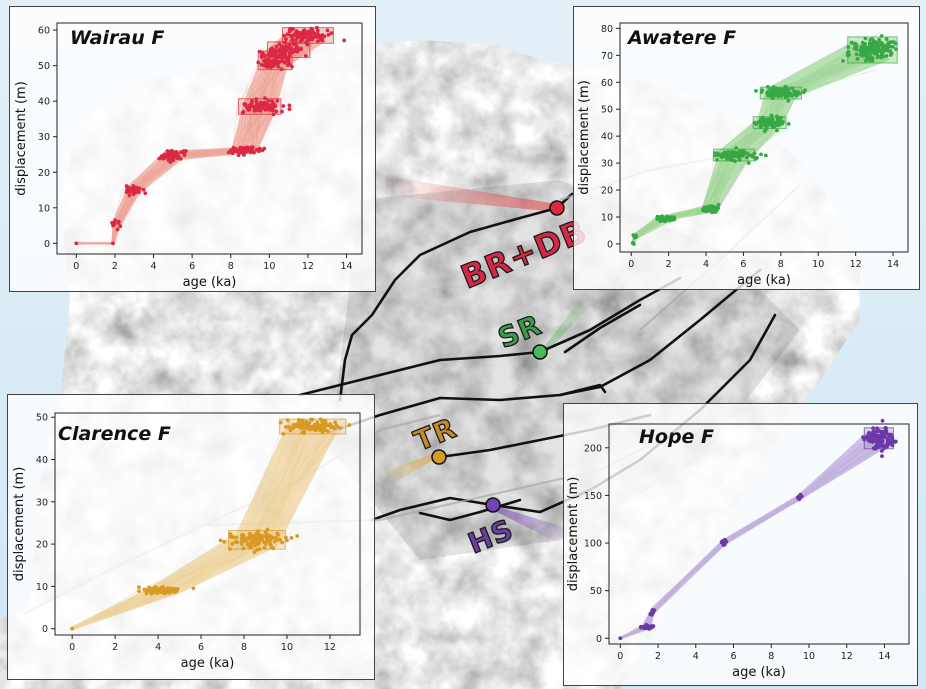  I want to click on hs-fan, so click(529, 524).